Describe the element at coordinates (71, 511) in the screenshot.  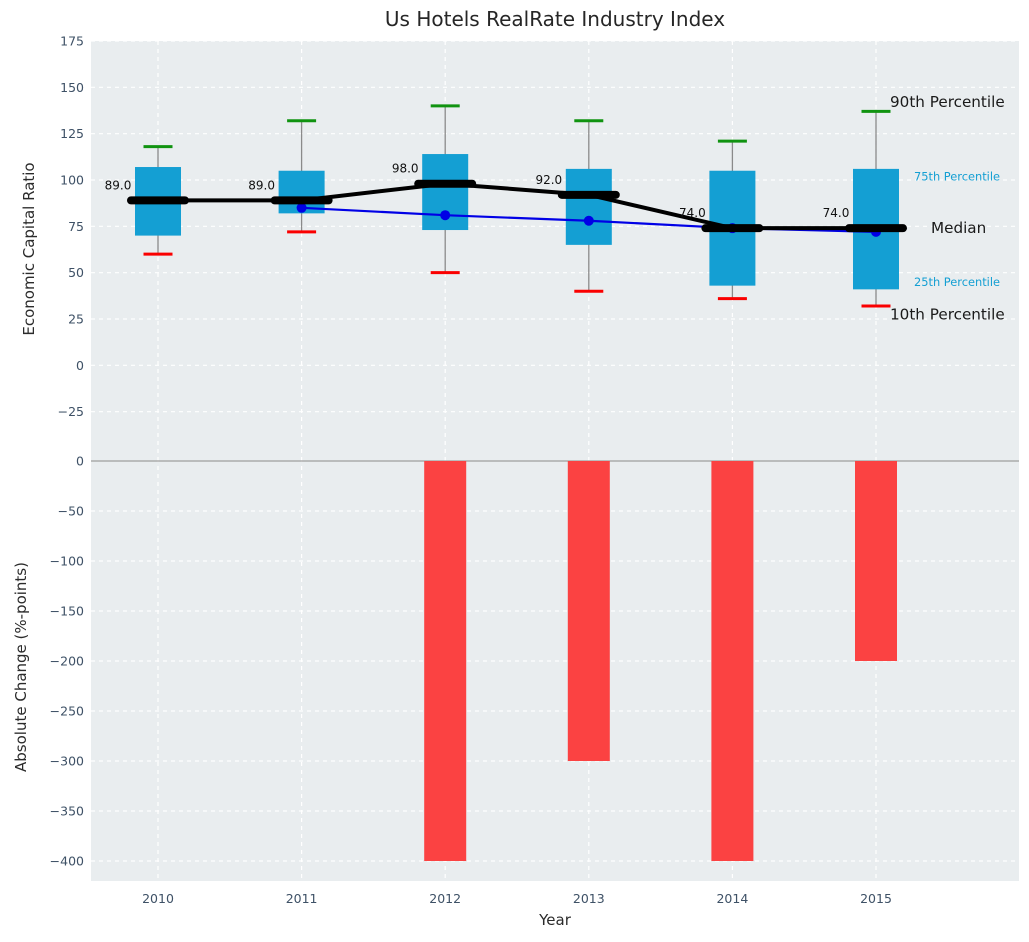
I see `y-tick-label-bottom: −50` at that location.